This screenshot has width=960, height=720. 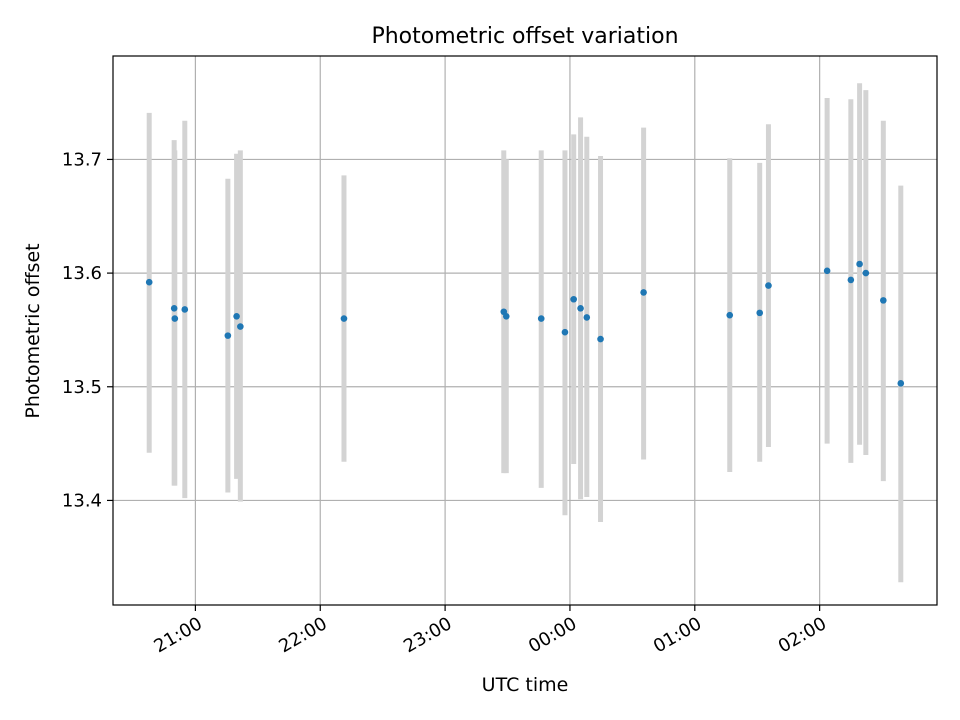 What do you see at coordinates (82, 159) in the screenshot?
I see `y-tick-label: 13.7` at bounding box center [82, 159].